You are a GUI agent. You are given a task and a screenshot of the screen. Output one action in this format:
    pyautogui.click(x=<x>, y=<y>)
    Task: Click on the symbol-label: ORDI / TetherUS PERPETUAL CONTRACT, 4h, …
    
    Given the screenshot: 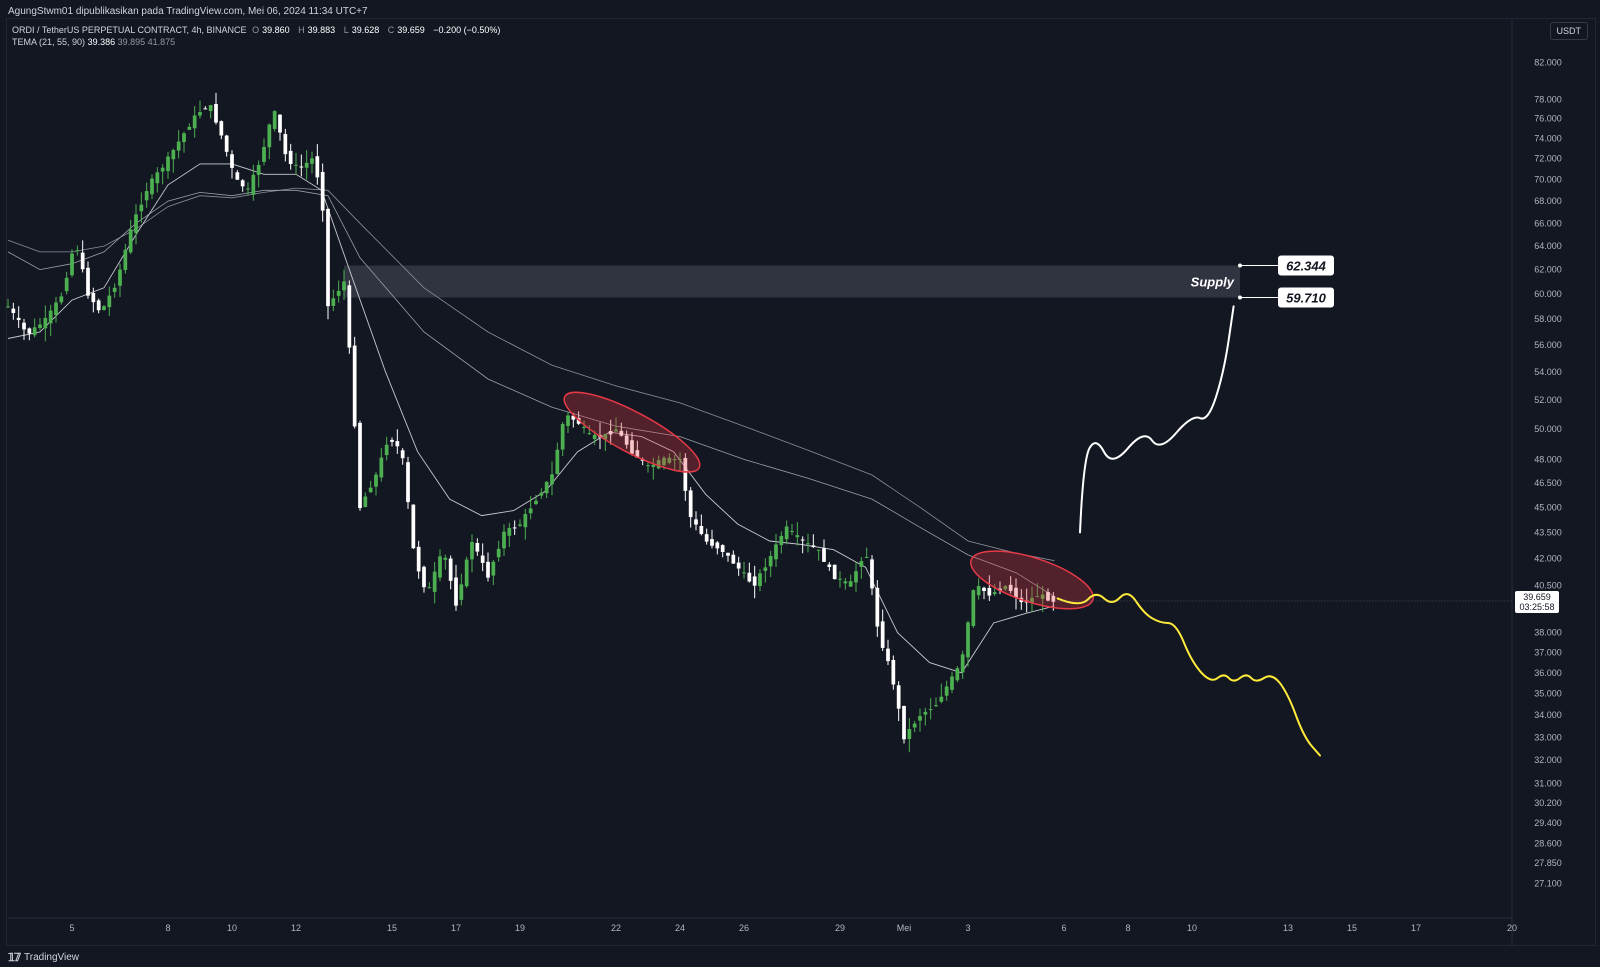 What is the action you would take?
    pyautogui.click(x=129, y=30)
    